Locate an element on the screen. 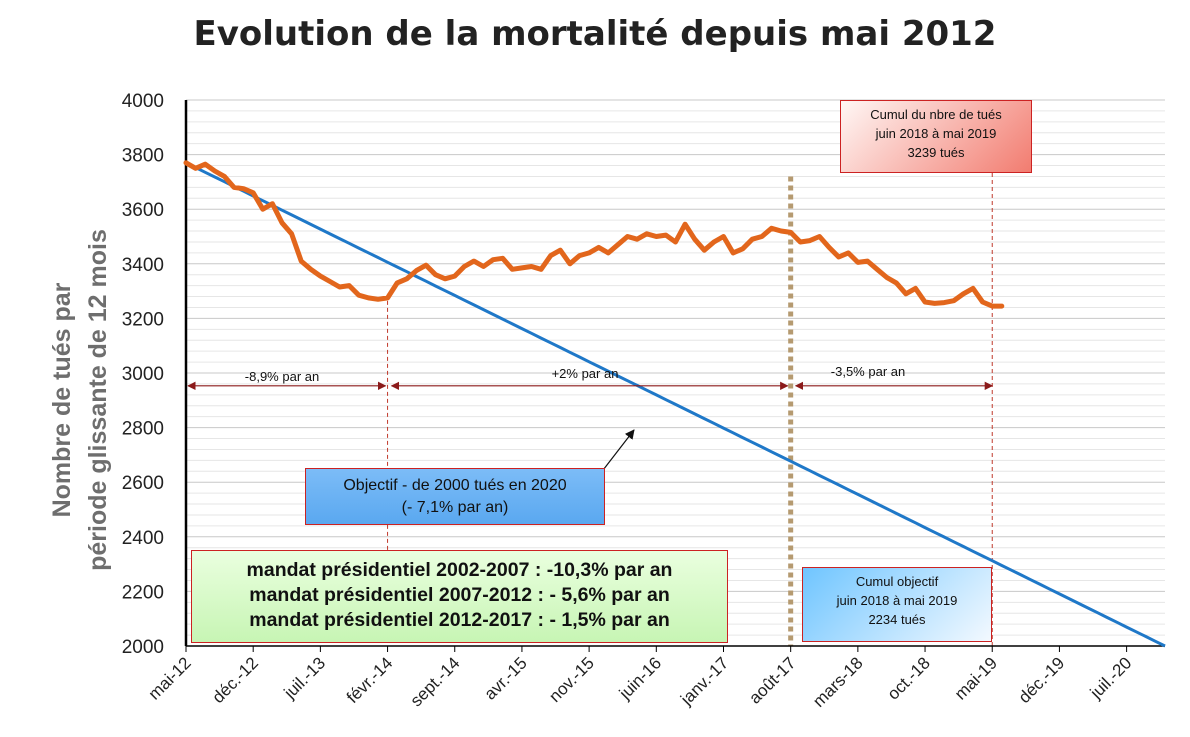  y-tick-label: 2800 is located at coordinates (143, 429).